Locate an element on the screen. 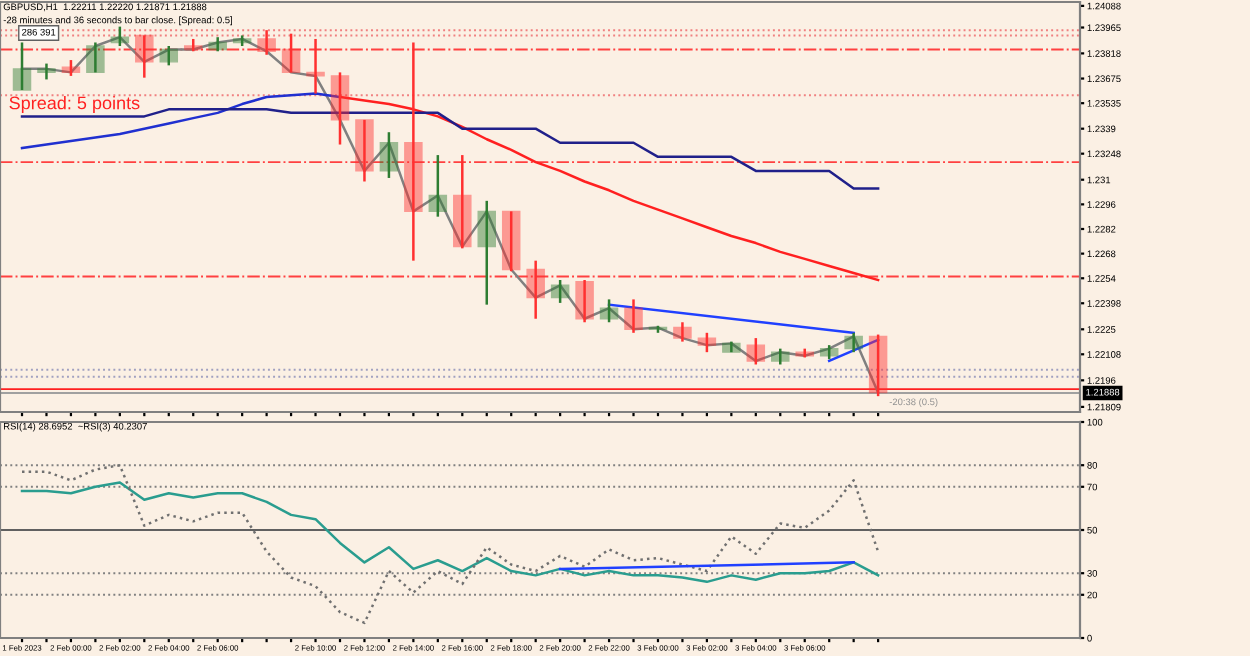  line-series is located at coordinates (450, 532).